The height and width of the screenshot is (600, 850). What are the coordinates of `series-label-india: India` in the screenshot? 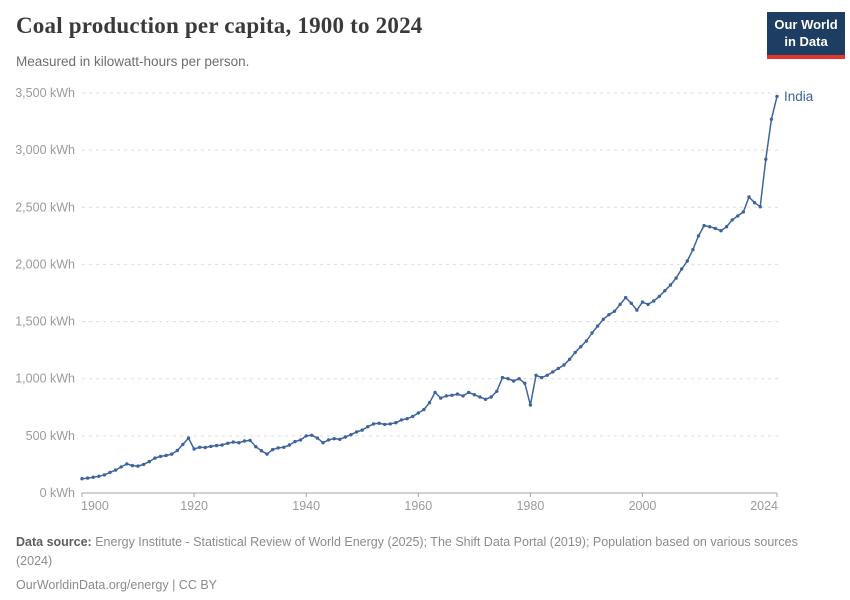 It's located at (799, 96).